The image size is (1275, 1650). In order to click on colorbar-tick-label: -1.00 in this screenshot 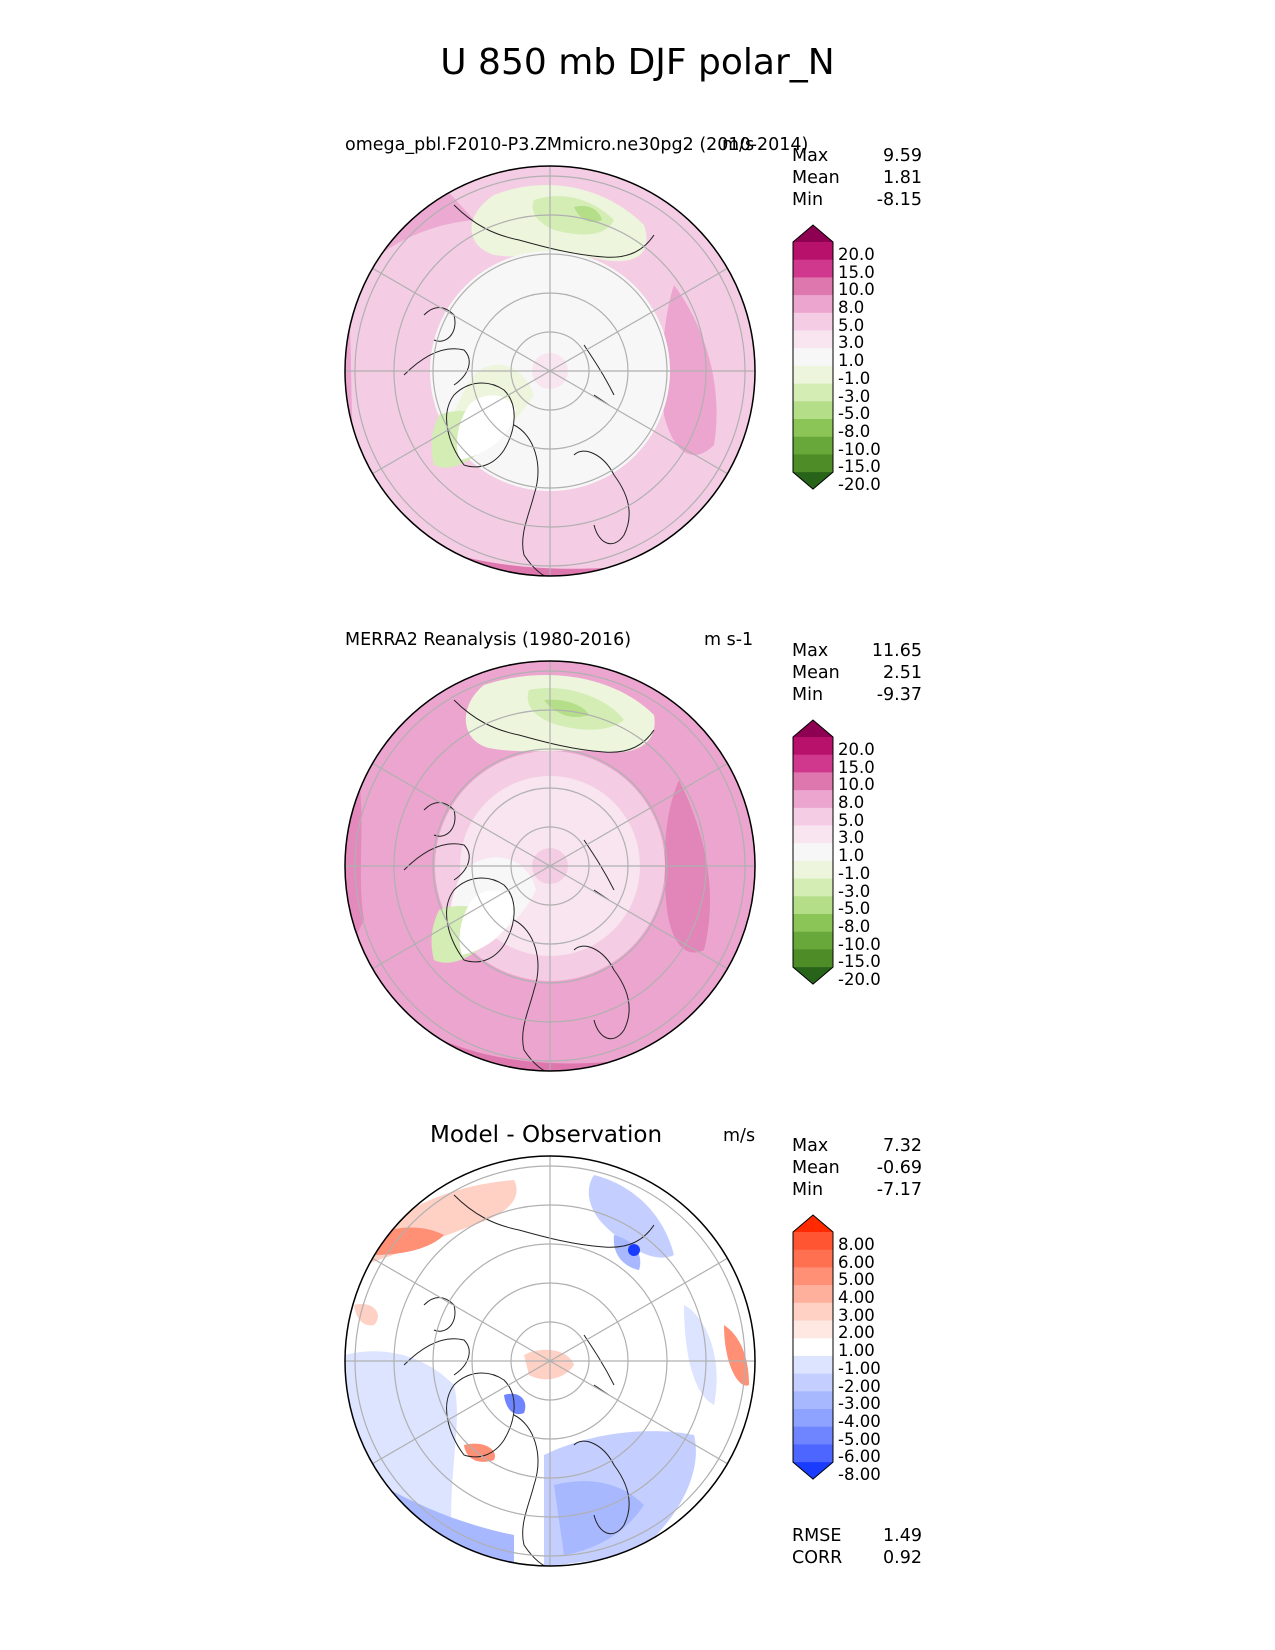, I will do `click(859, 1368)`.